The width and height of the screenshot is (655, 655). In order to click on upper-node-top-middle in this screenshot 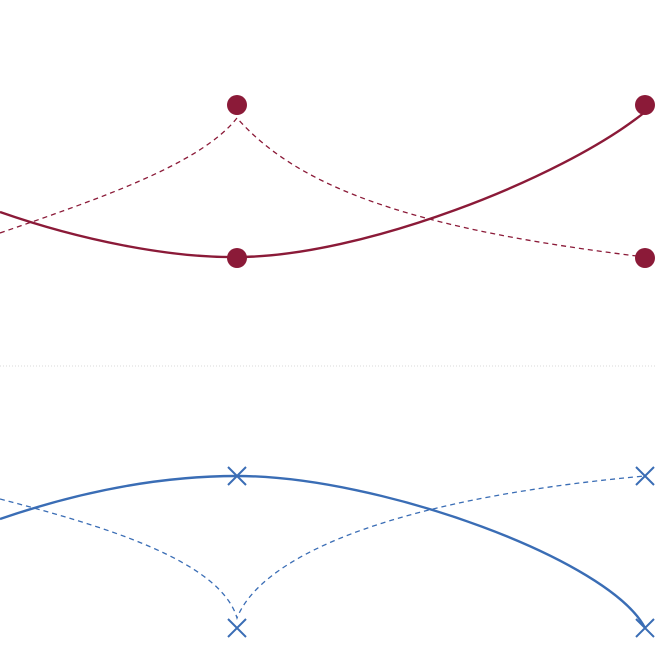, I will do `click(237, 105)`.